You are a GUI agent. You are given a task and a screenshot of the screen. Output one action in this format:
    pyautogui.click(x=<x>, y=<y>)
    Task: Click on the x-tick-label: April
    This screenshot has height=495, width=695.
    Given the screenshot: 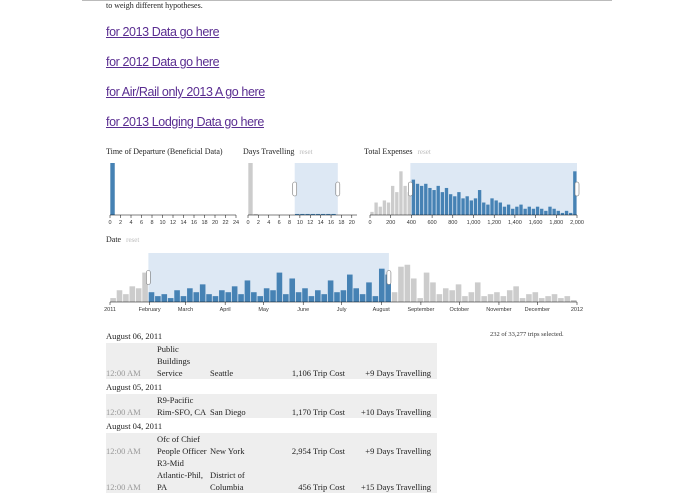 What is the action you would take?
    pyautogui.click(x=225, y=310)
    